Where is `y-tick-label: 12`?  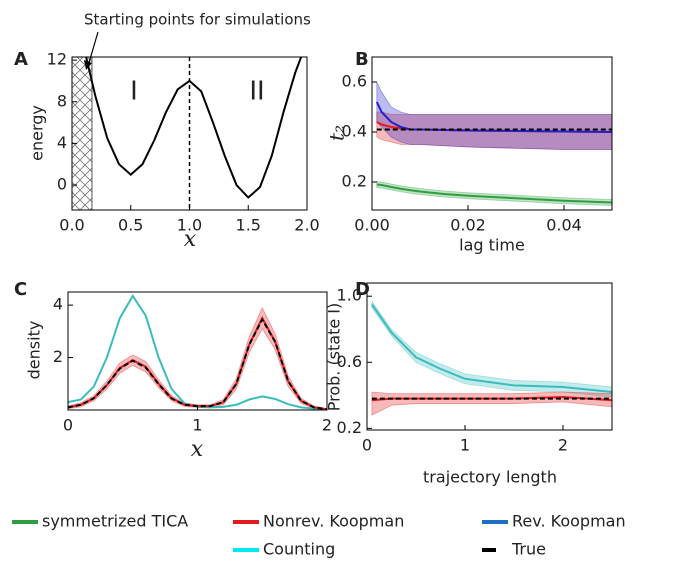 y-tick-label: 12 is located at coordinates (57, 59).